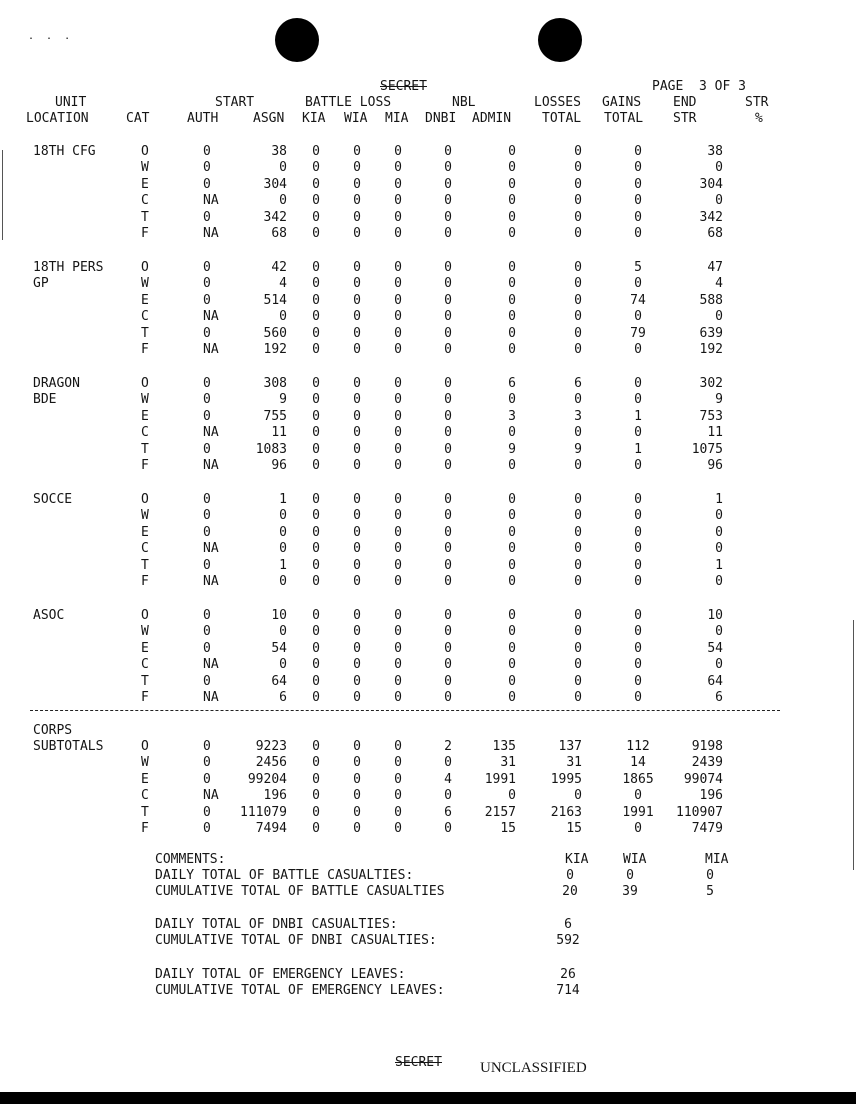  What do you see at coordinates (533, 1068) in the screenshot?
I see `footer-classification: UNCLASSIFIED` at bounding box center [533, 1068].